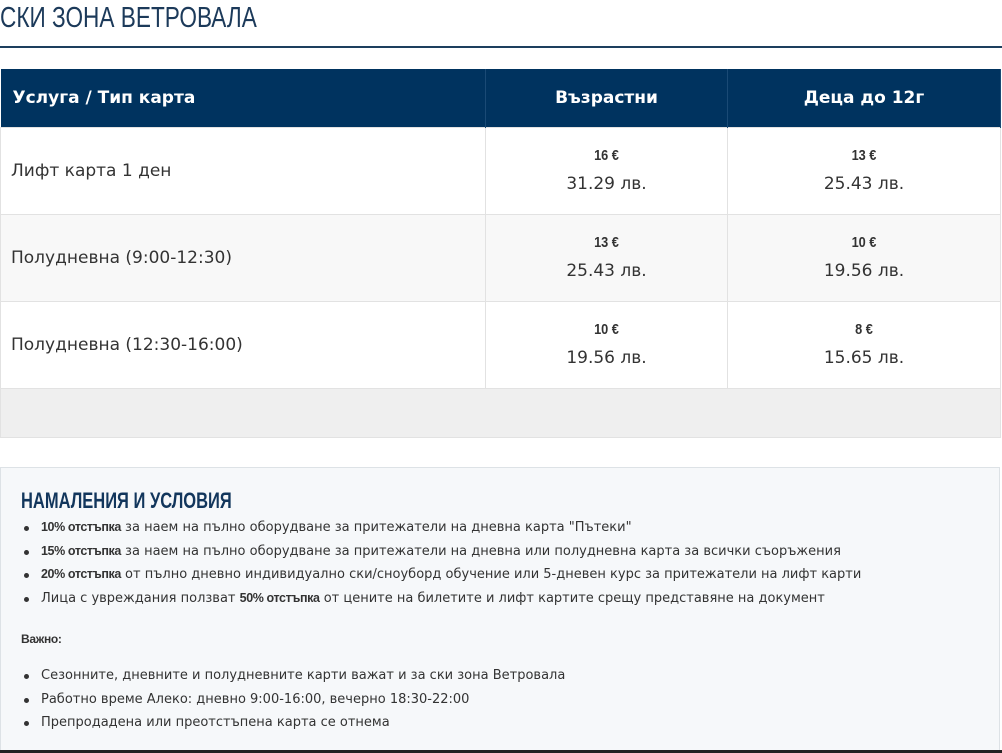  I want to click on child-price: 10 € 19.56 лв., so click(864, 257).